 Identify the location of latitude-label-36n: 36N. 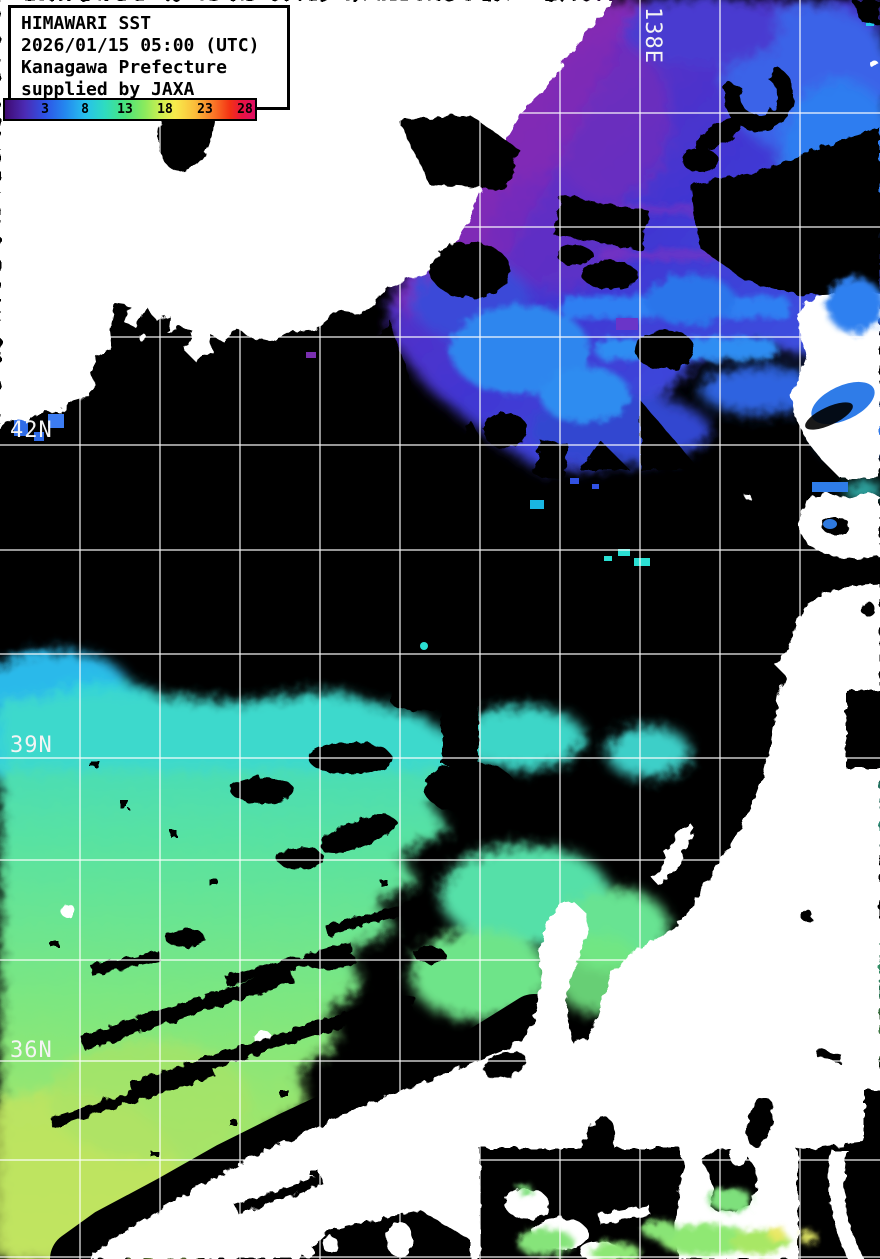
(31, 1050).